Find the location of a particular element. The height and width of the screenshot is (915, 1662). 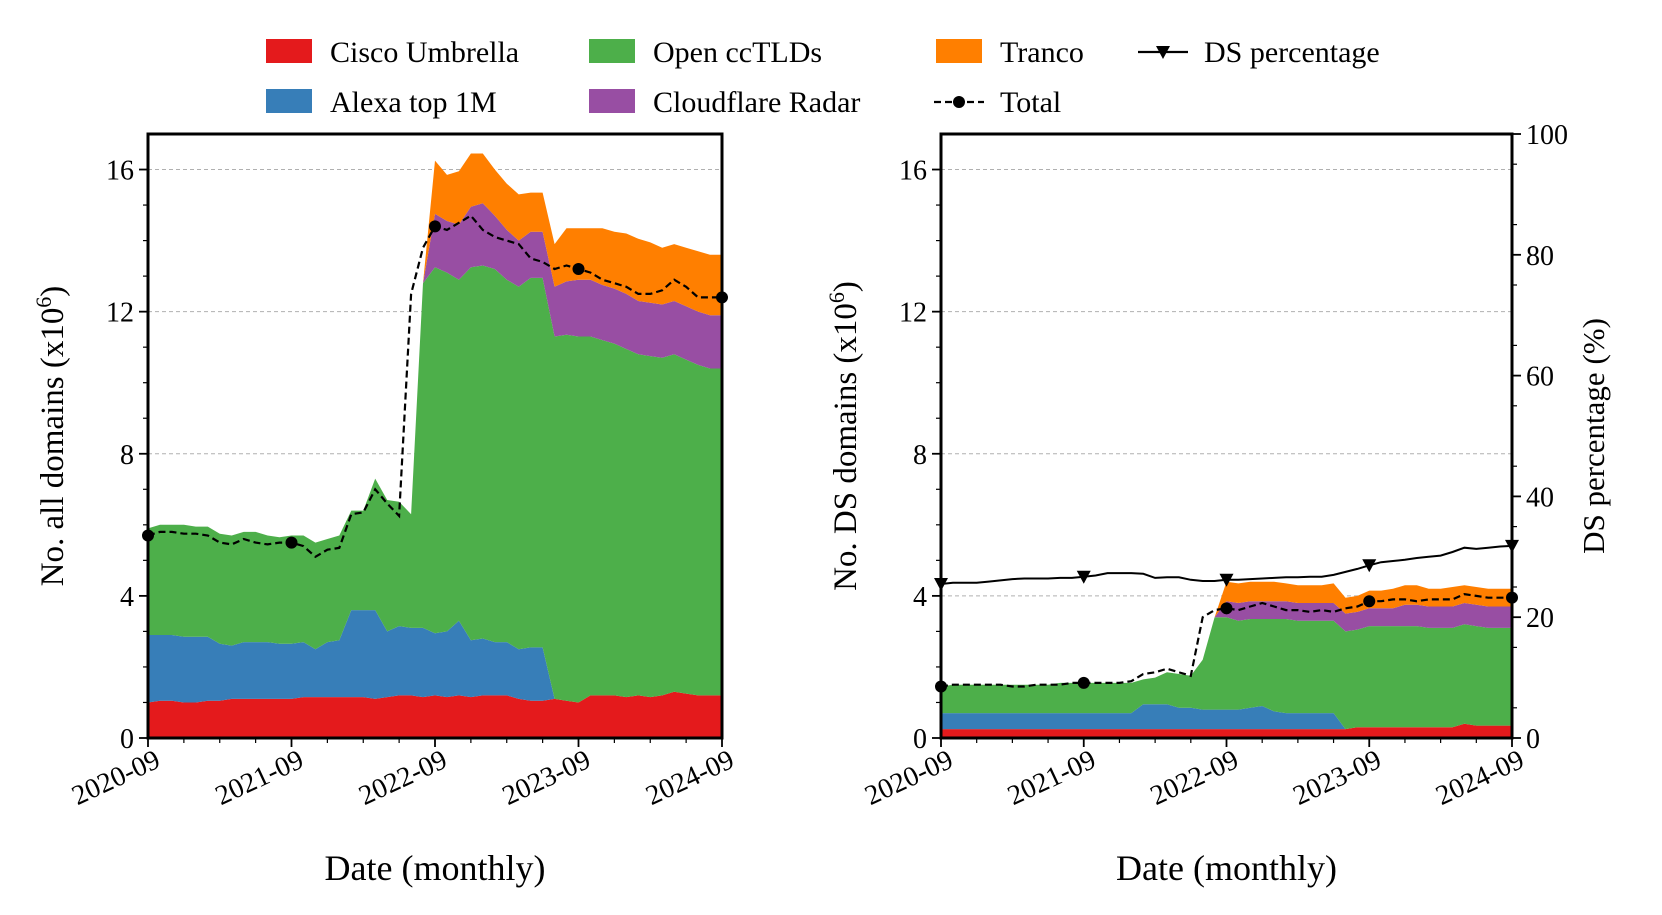

area-open-cctlds is located at coordinates (1226, 673).